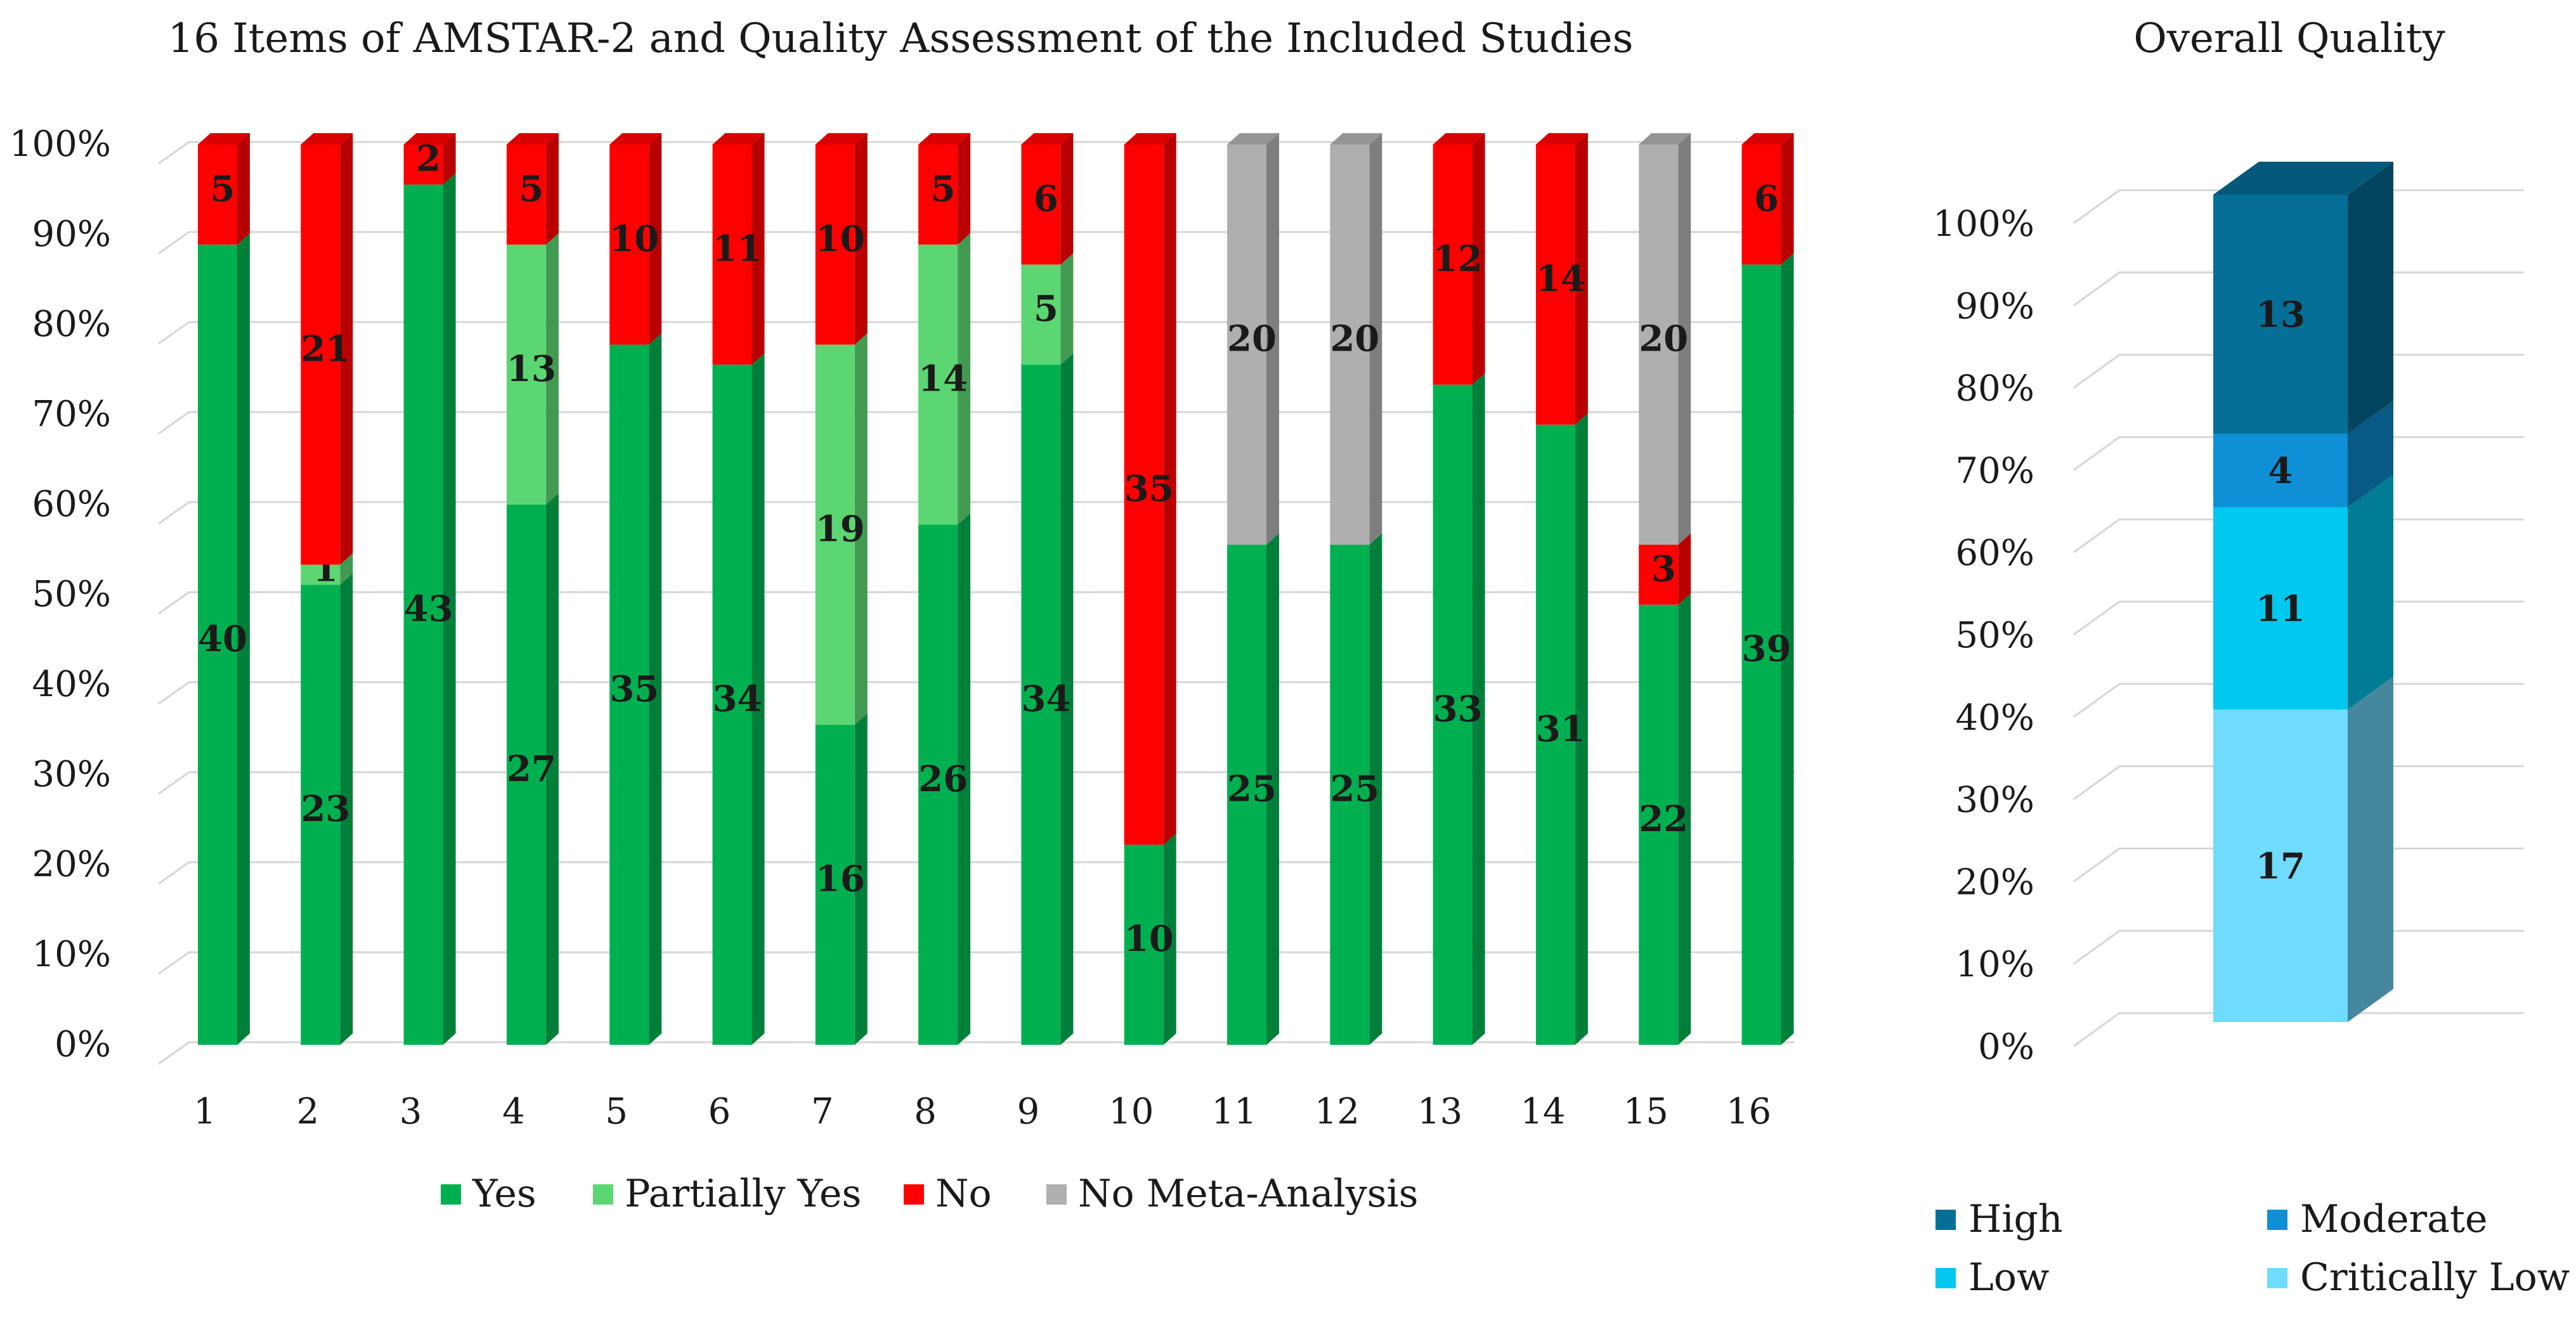 The width and height of the screenshot is (2576, 1339). What do you see at coordinates (308, 1112) in the screenshot?
I see `x-tick-label: 2` at bounding box center [308, 1112].